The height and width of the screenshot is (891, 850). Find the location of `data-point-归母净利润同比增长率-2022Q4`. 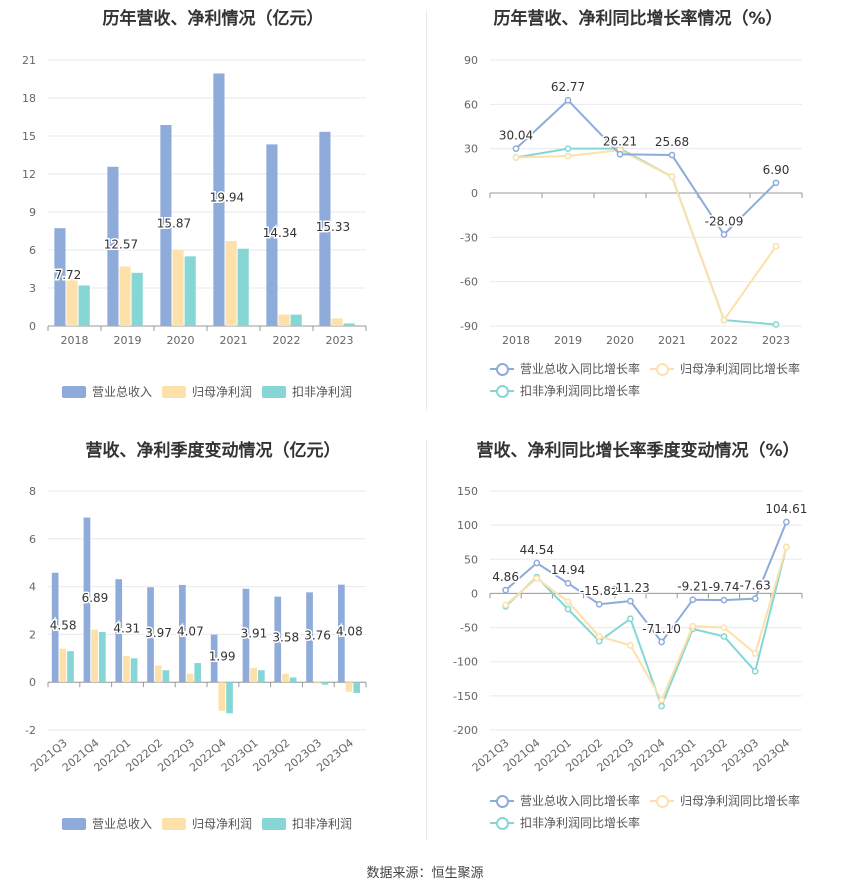

data-point-归母净利润同比增长率-2022Q4 is located at coordinates (661, 700).